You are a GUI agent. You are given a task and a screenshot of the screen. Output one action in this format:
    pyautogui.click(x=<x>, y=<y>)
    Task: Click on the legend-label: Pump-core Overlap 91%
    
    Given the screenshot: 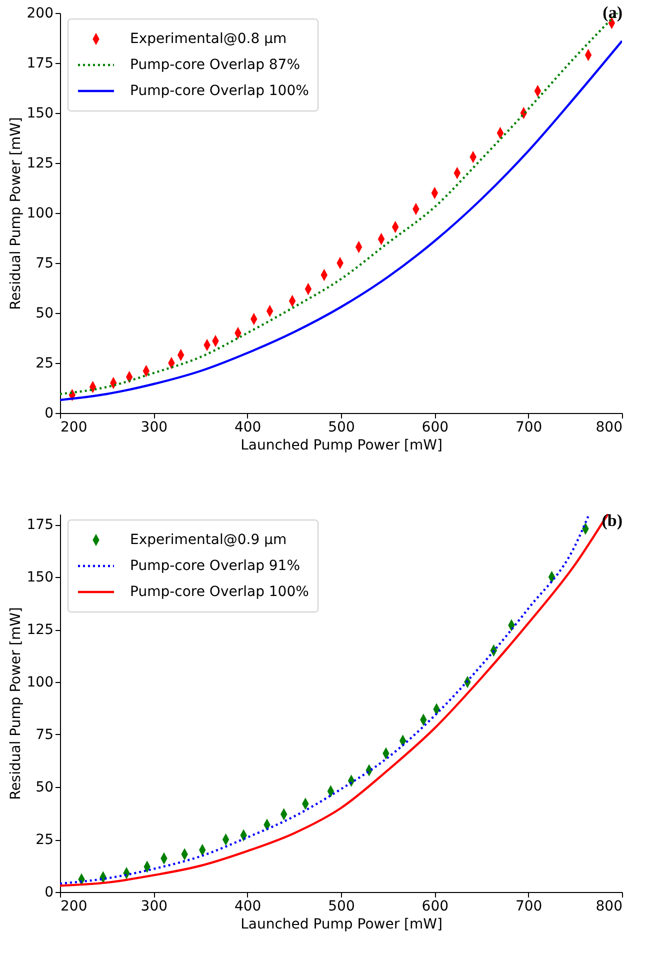 What is the action you would take?
    pyautogui.click(x=215, y=566)
    